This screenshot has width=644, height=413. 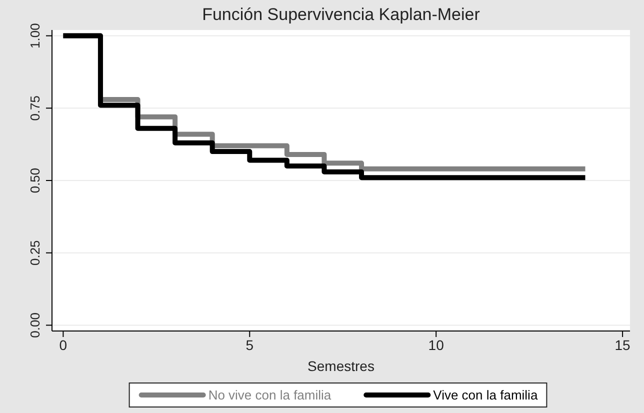 What do you see at coordinates (34, 325) in the screenshot?
I see `y-tick-label: 0.00` at bounding box center [34, 325].